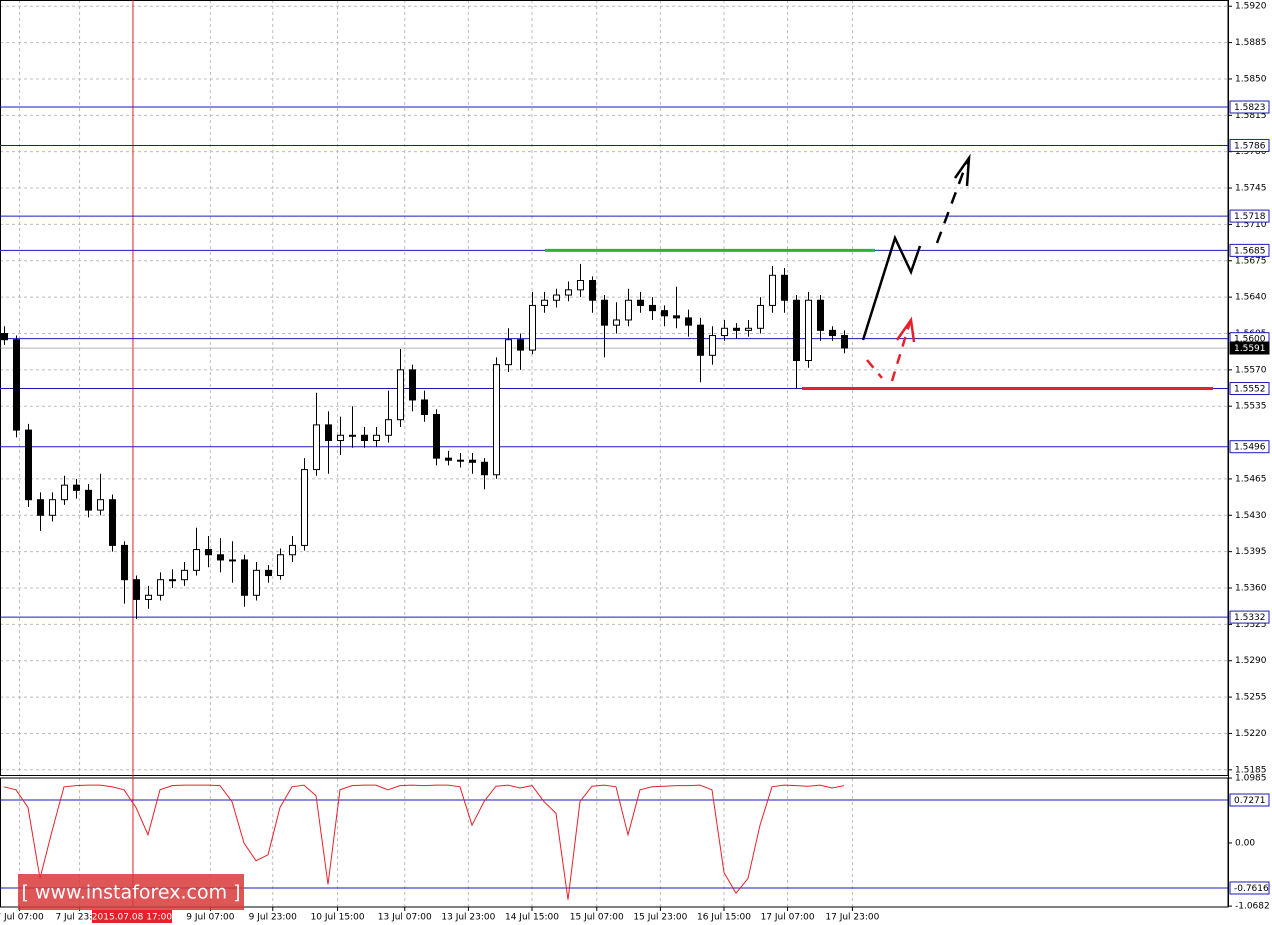 This screenshot has height=925, width=1272. I want to click on forecast-path, so click(891, 287).